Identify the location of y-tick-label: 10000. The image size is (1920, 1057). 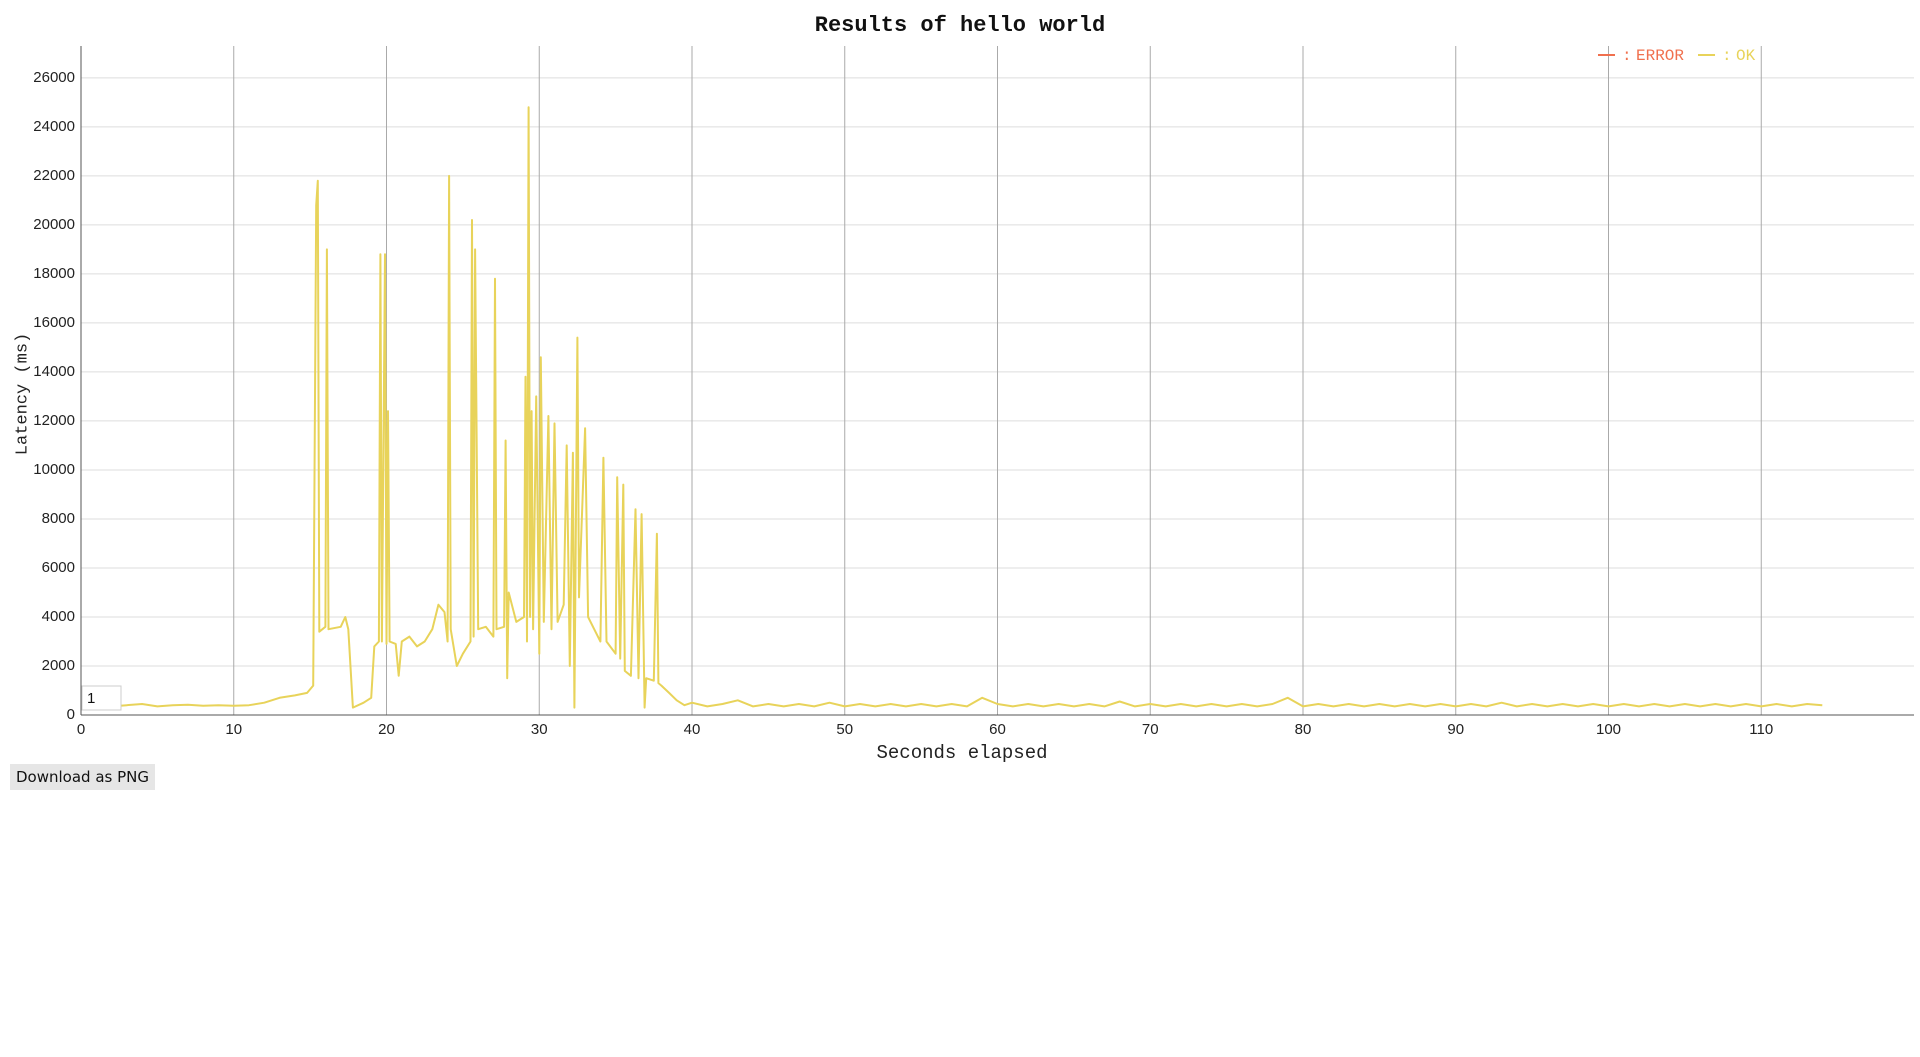
(54, 469).